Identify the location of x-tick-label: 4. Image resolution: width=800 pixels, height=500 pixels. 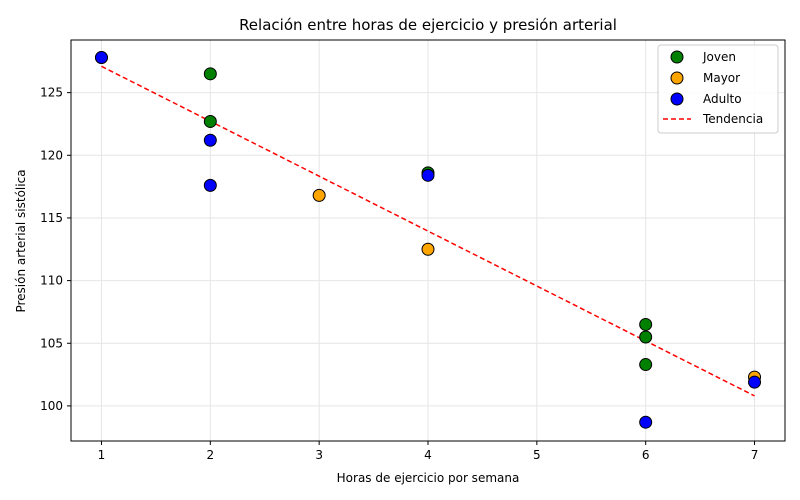
(428, 455).